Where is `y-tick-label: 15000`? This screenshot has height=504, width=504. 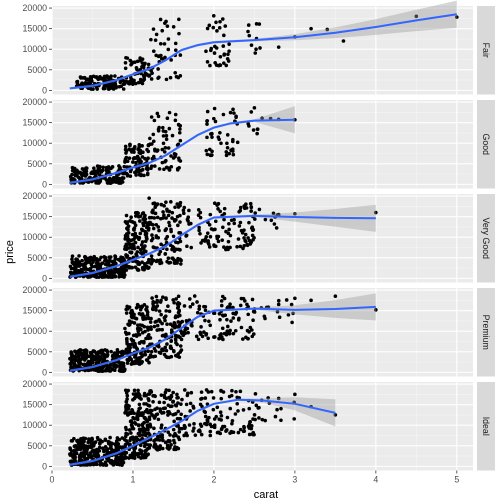 y-tick-label: 15000 is located at coordinates (35, 311).